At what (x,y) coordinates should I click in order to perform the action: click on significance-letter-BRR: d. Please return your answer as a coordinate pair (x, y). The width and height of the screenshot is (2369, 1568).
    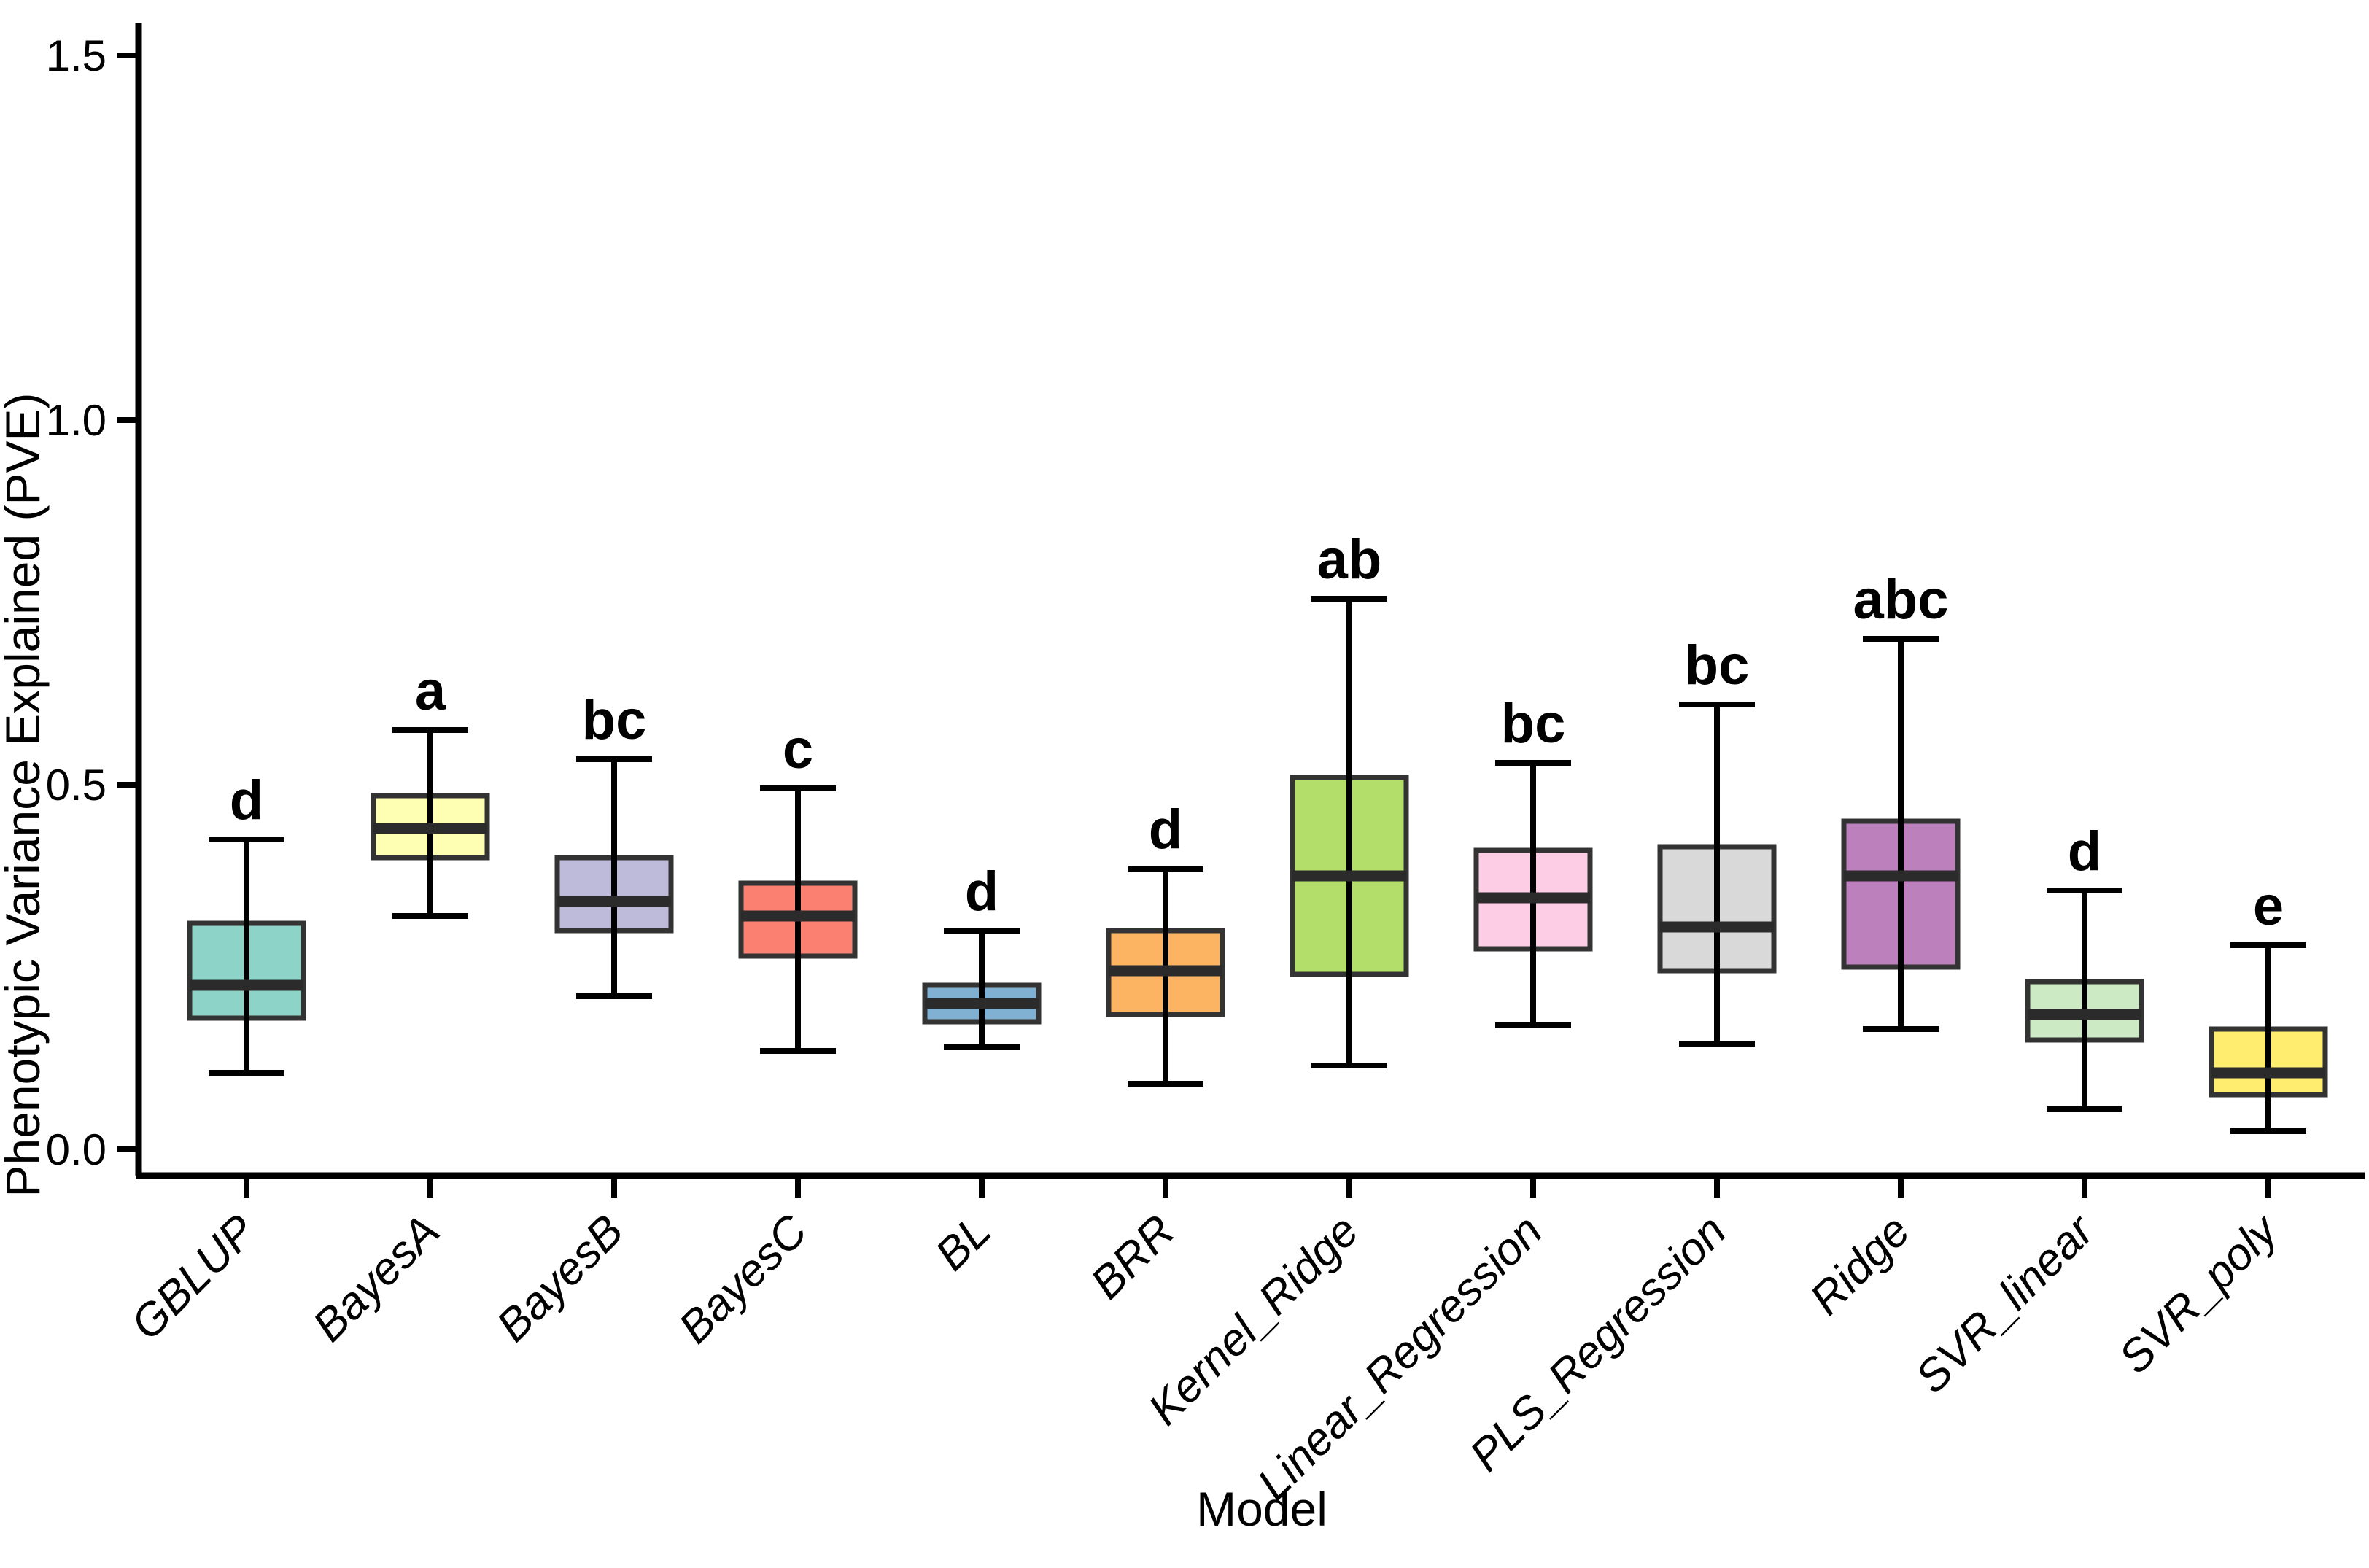
    Looking at the image, I should click on (1165, 830).